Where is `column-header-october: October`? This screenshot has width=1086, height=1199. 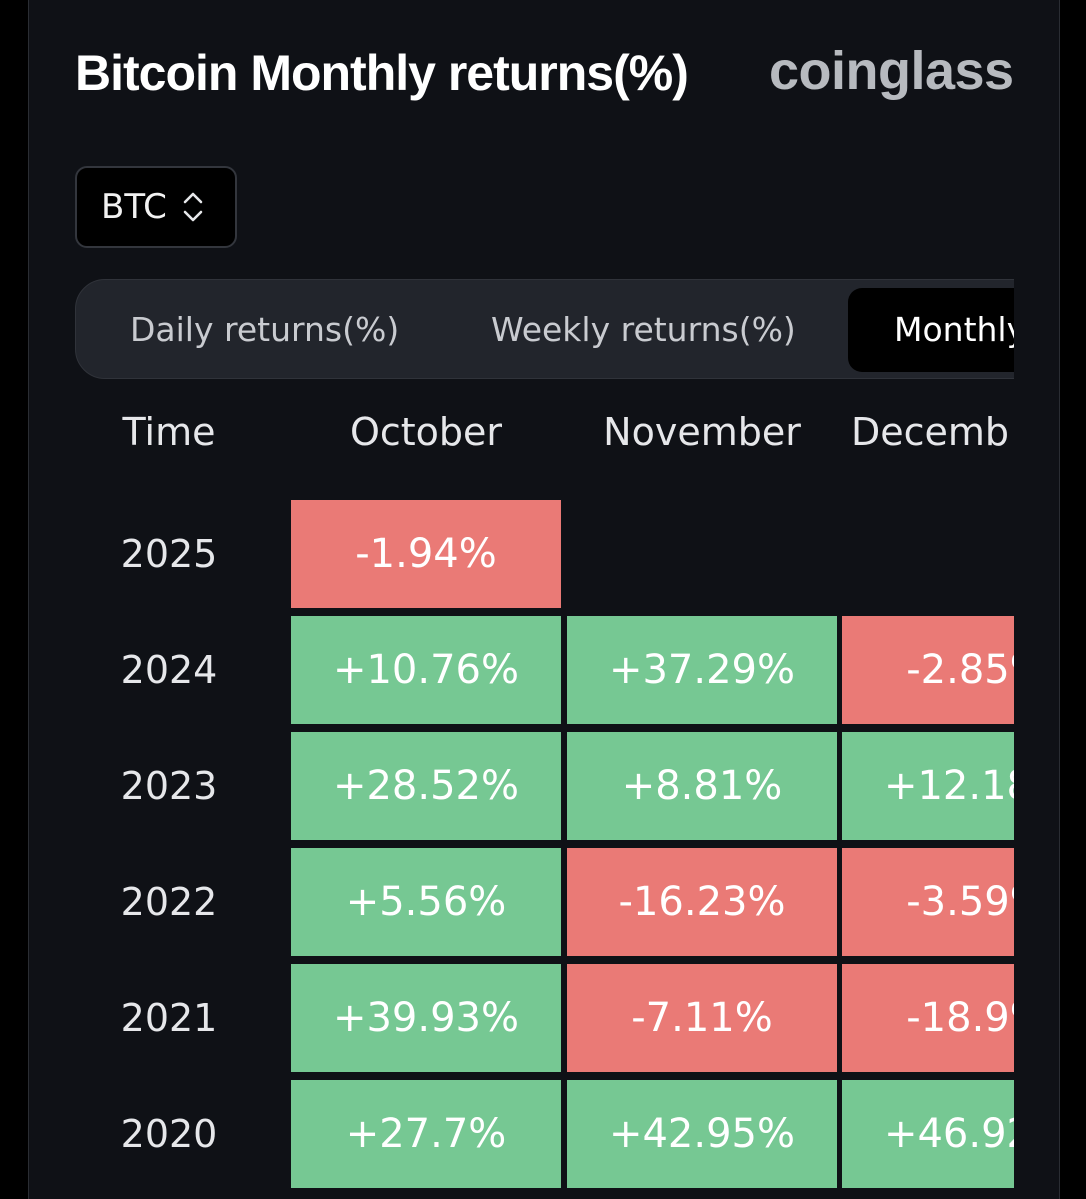
column-header-october: October is located at coordinates (426, 432).